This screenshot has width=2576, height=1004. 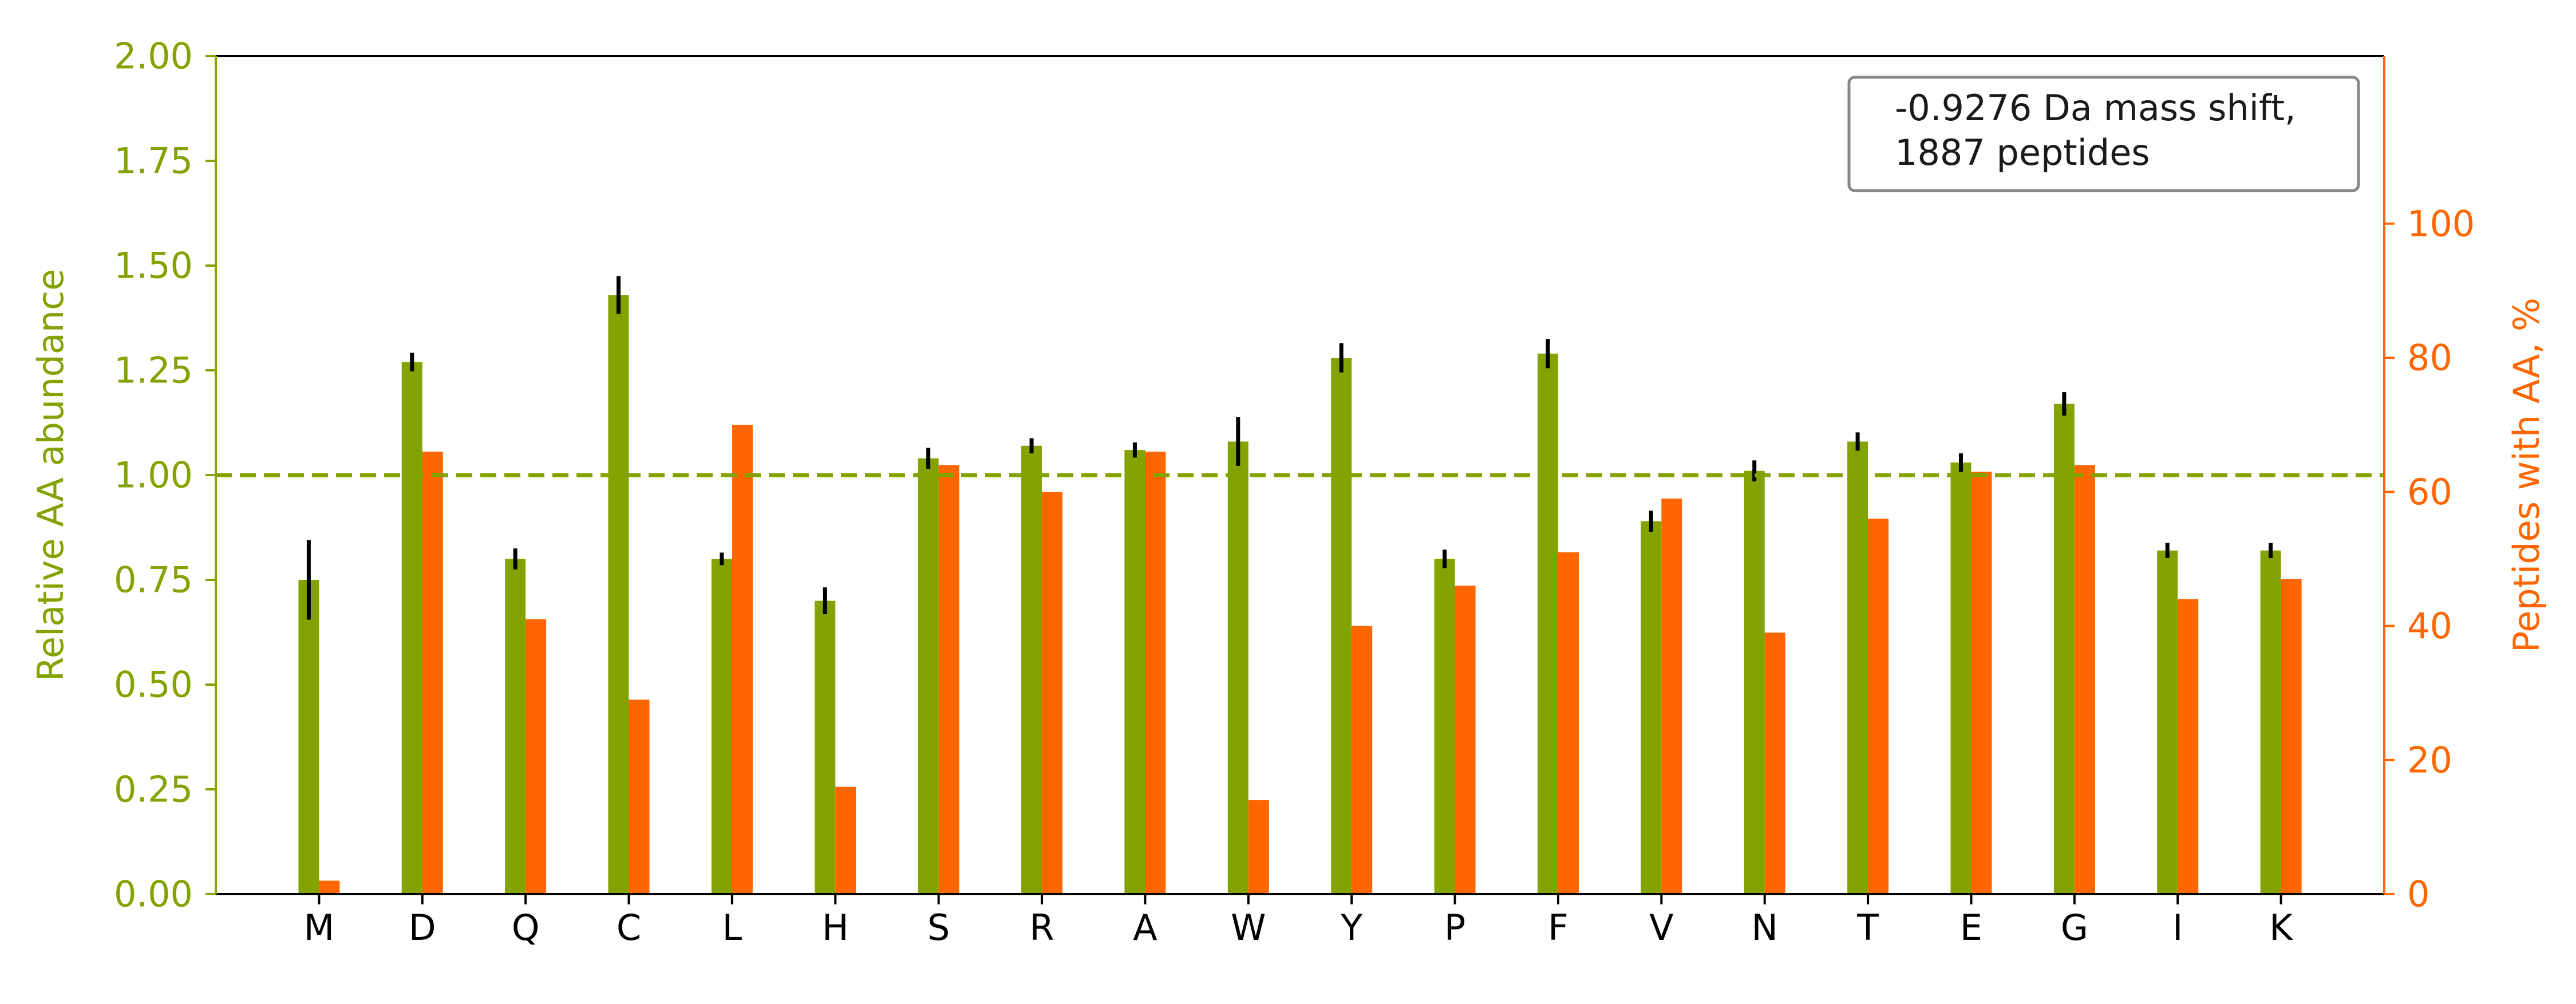 I want to click on x-axis-tick-label: N, so click(x=1765, y=928).